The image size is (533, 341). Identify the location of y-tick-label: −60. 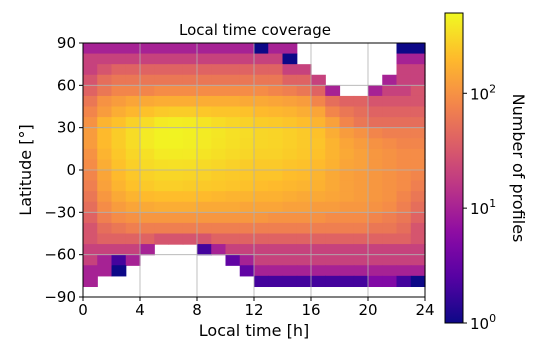
(60, 255).